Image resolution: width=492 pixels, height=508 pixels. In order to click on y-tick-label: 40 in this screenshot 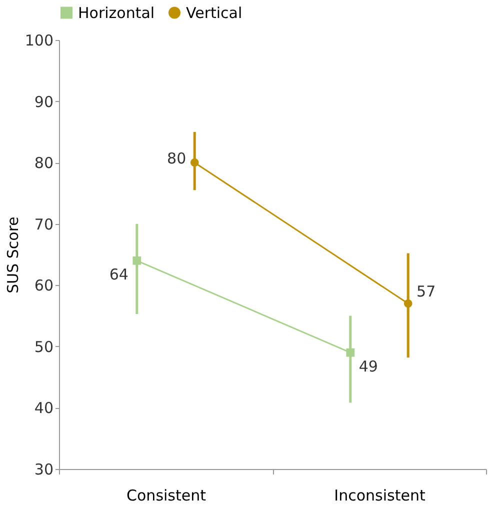, I will do `click(44, 408)`.